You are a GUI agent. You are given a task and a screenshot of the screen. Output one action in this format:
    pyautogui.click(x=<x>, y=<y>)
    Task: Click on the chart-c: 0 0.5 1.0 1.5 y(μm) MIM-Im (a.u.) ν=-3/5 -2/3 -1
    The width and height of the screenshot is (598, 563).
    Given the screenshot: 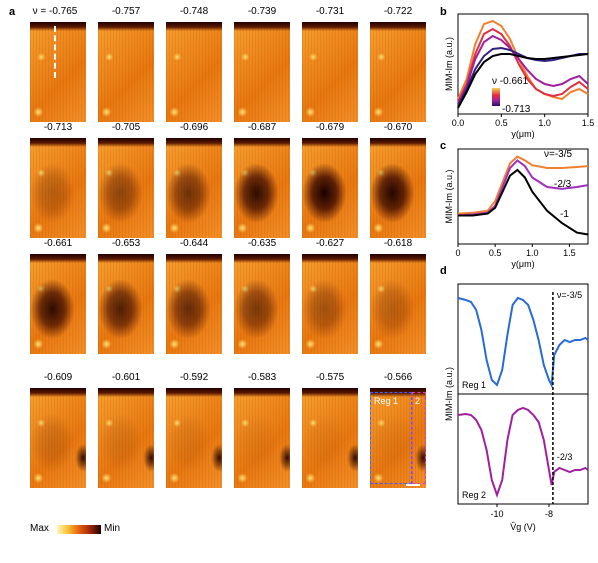 What is the action you would take?
    pyautogui.click(x=516, y=208)
    